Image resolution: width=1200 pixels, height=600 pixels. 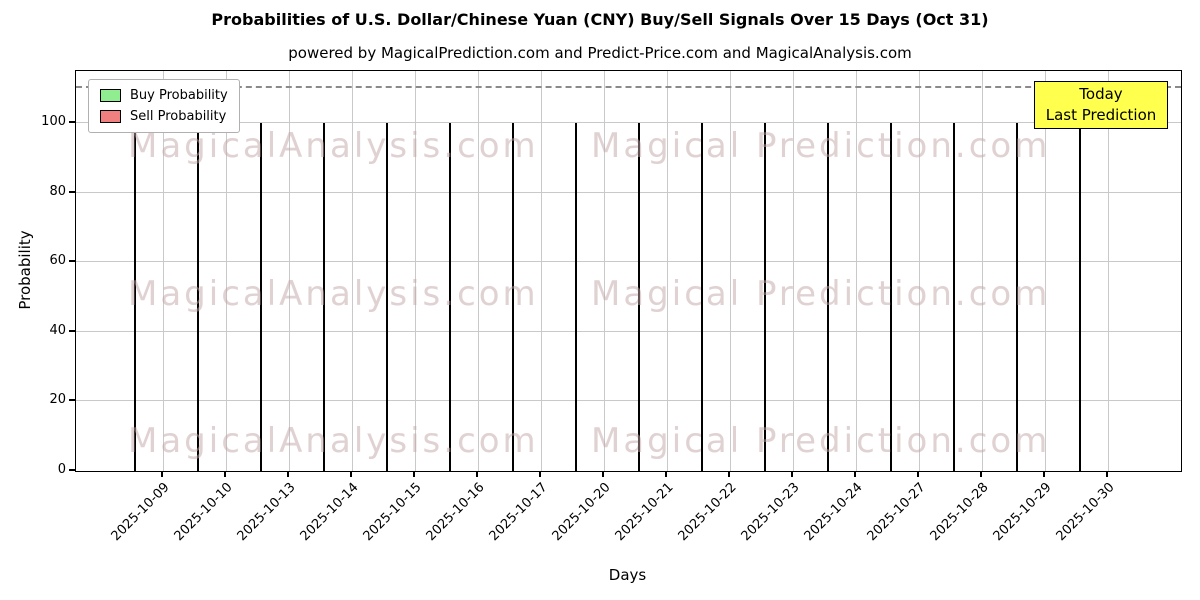 What do you see at coordinates (57, 330) in the screenshot?
I see `y-tick-label-40: 40` at bounding box center [57, 330].